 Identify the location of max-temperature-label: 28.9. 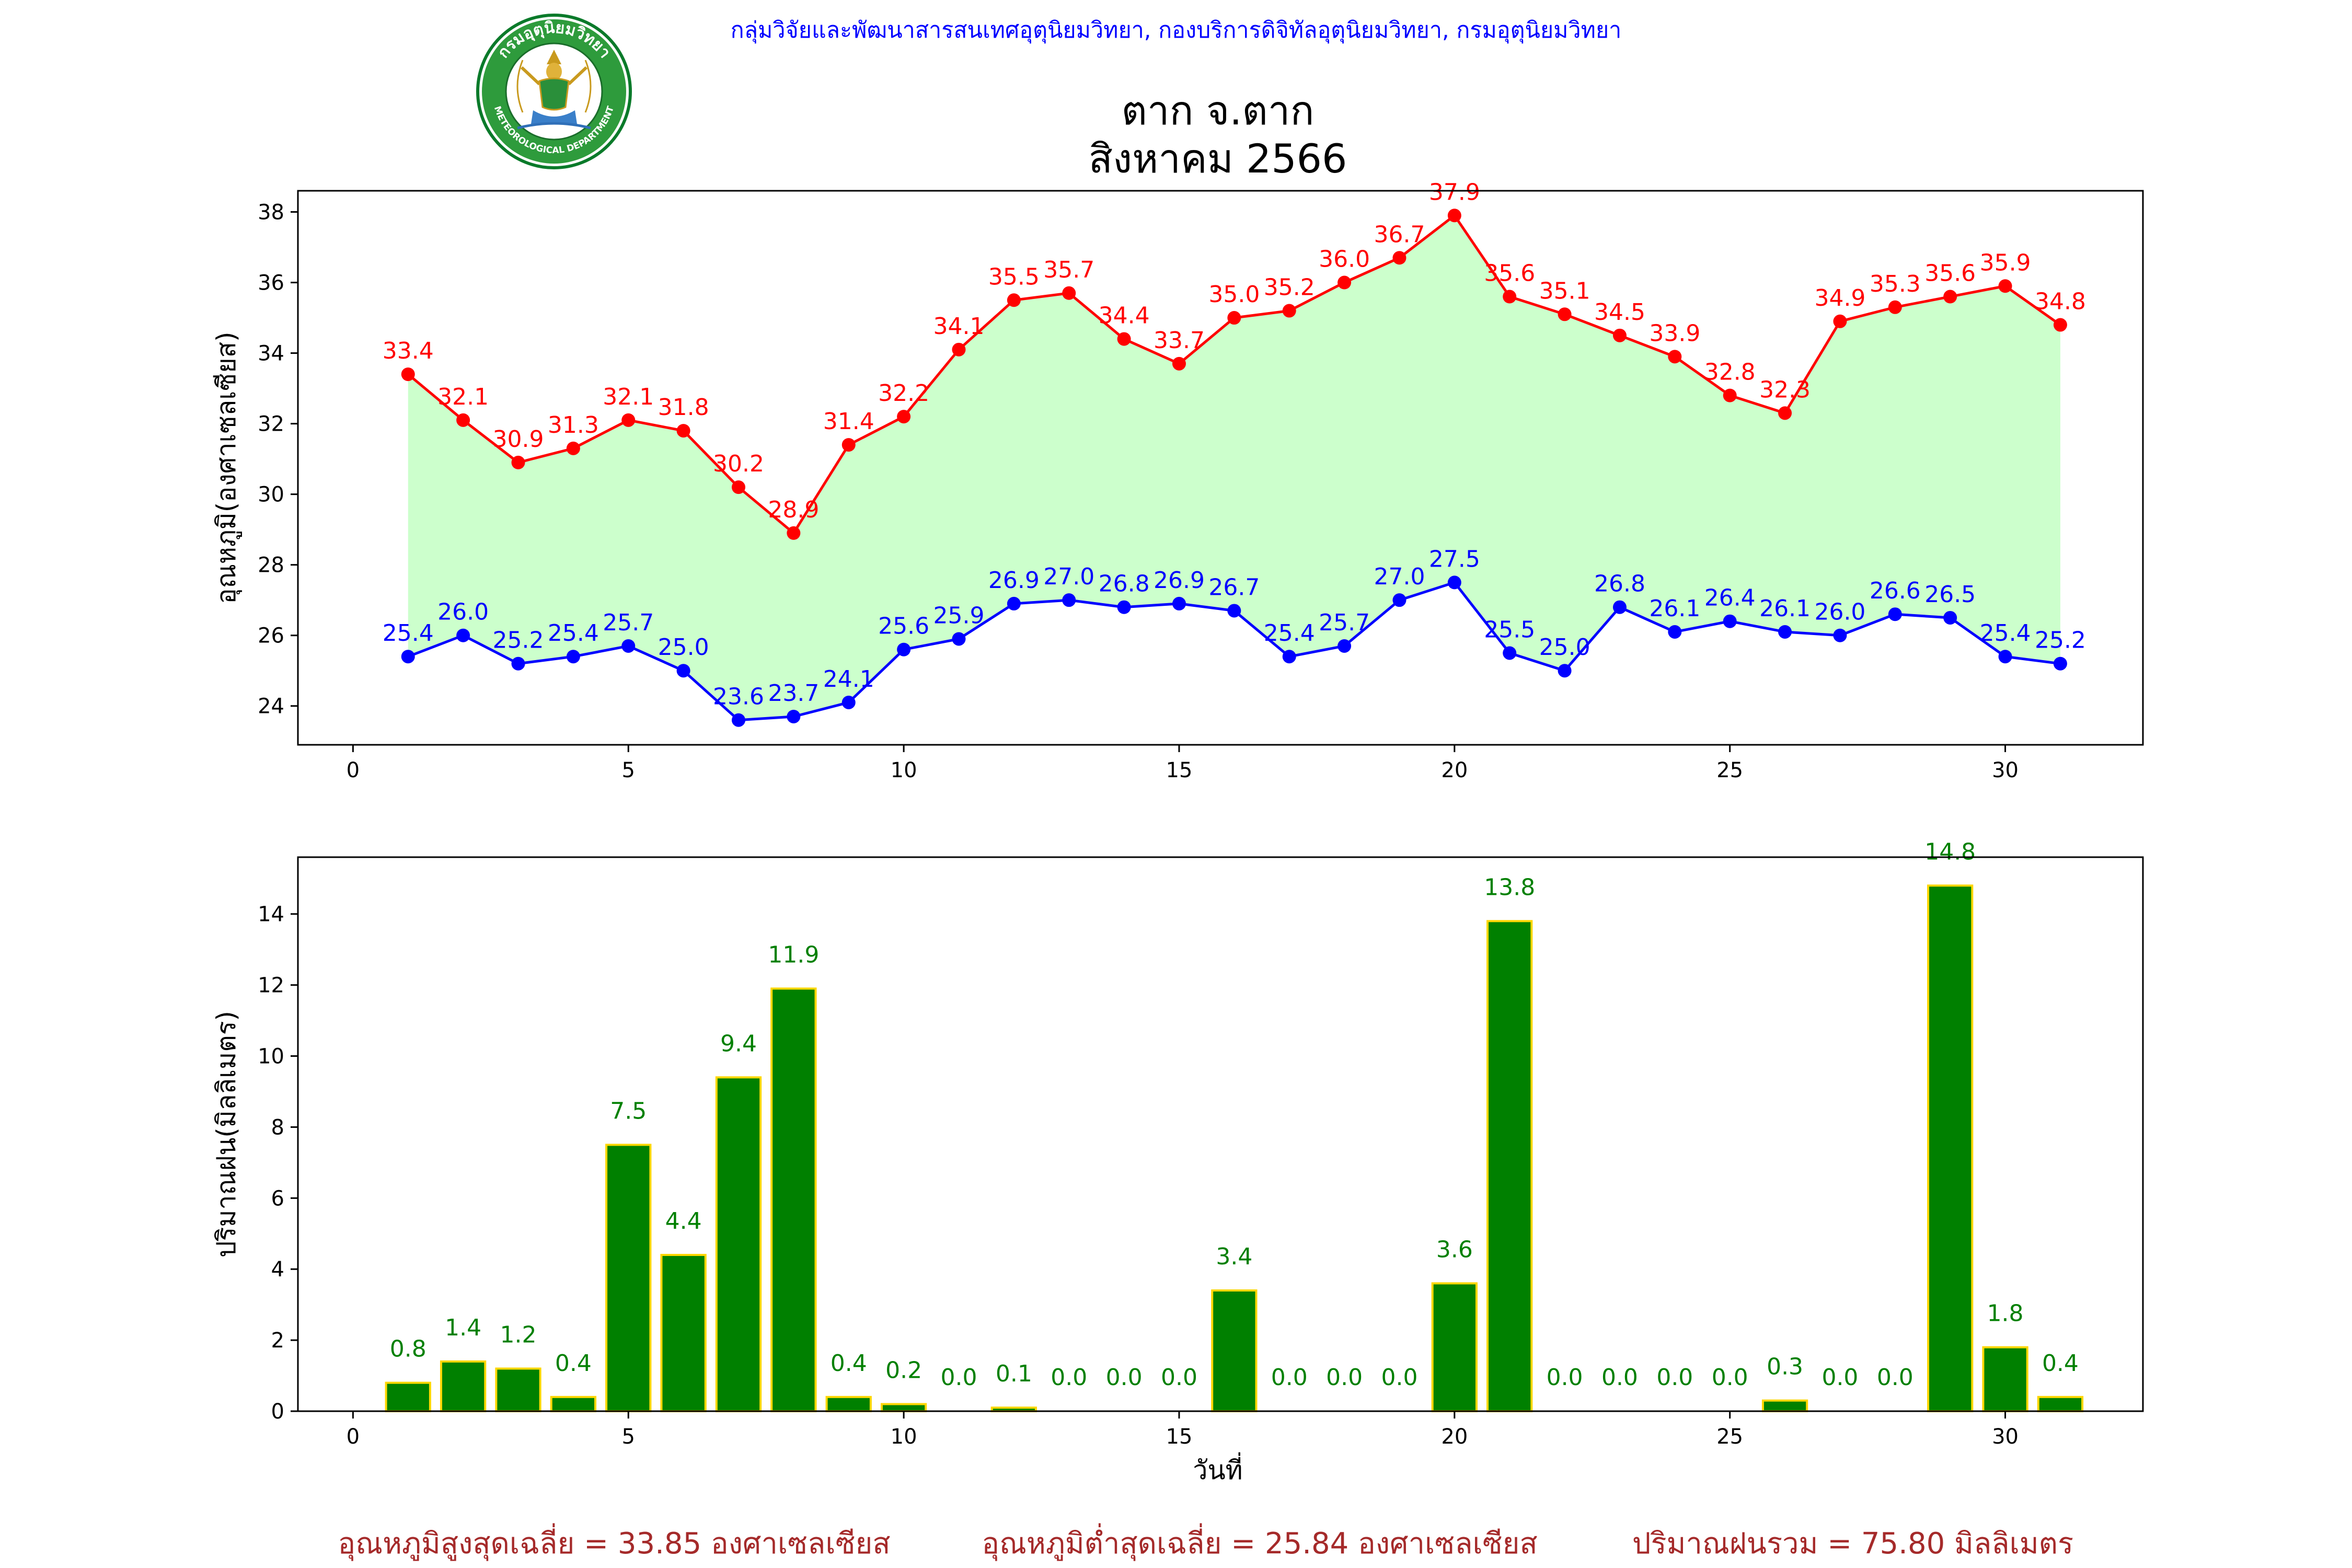
(793, 510).